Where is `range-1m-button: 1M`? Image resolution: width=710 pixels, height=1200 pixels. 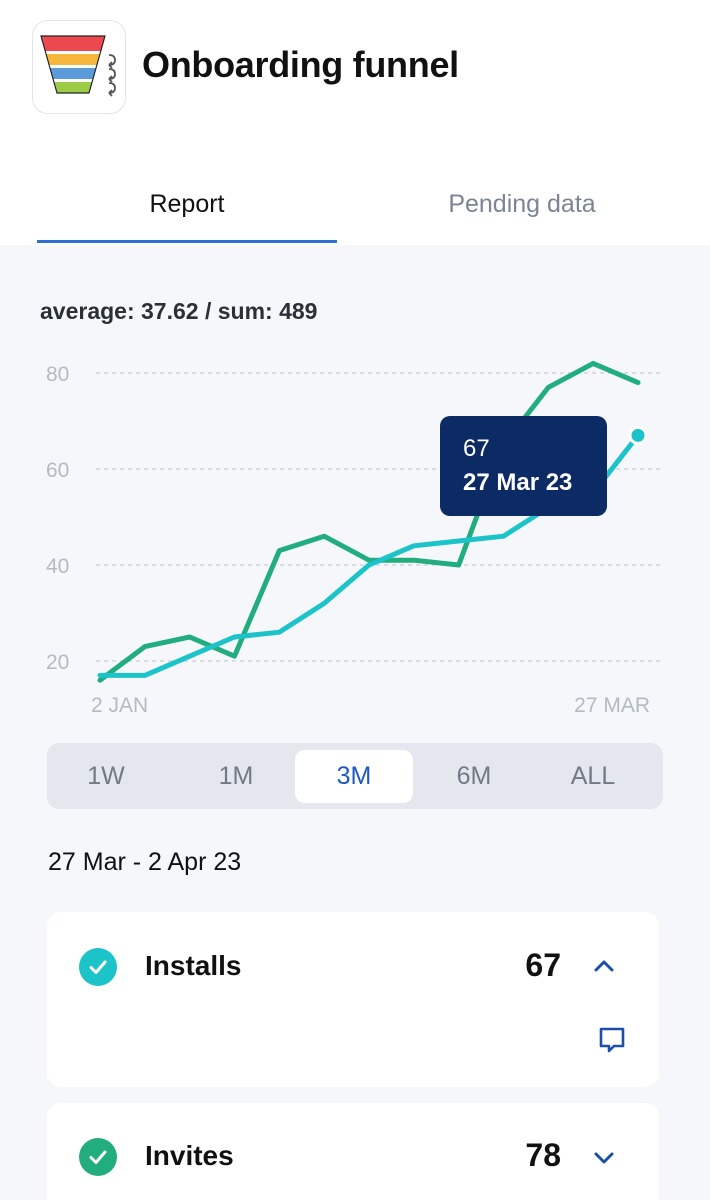
range-1m-button: 1M is located at coordinates (236, 776).